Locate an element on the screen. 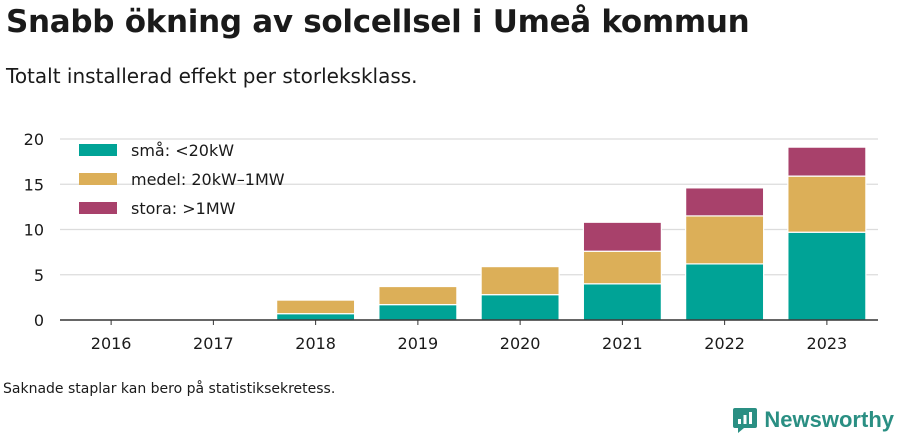 This screenshot has height=439, width=900. legend-label: stora: >1MW is located at coordinates (183, 208).